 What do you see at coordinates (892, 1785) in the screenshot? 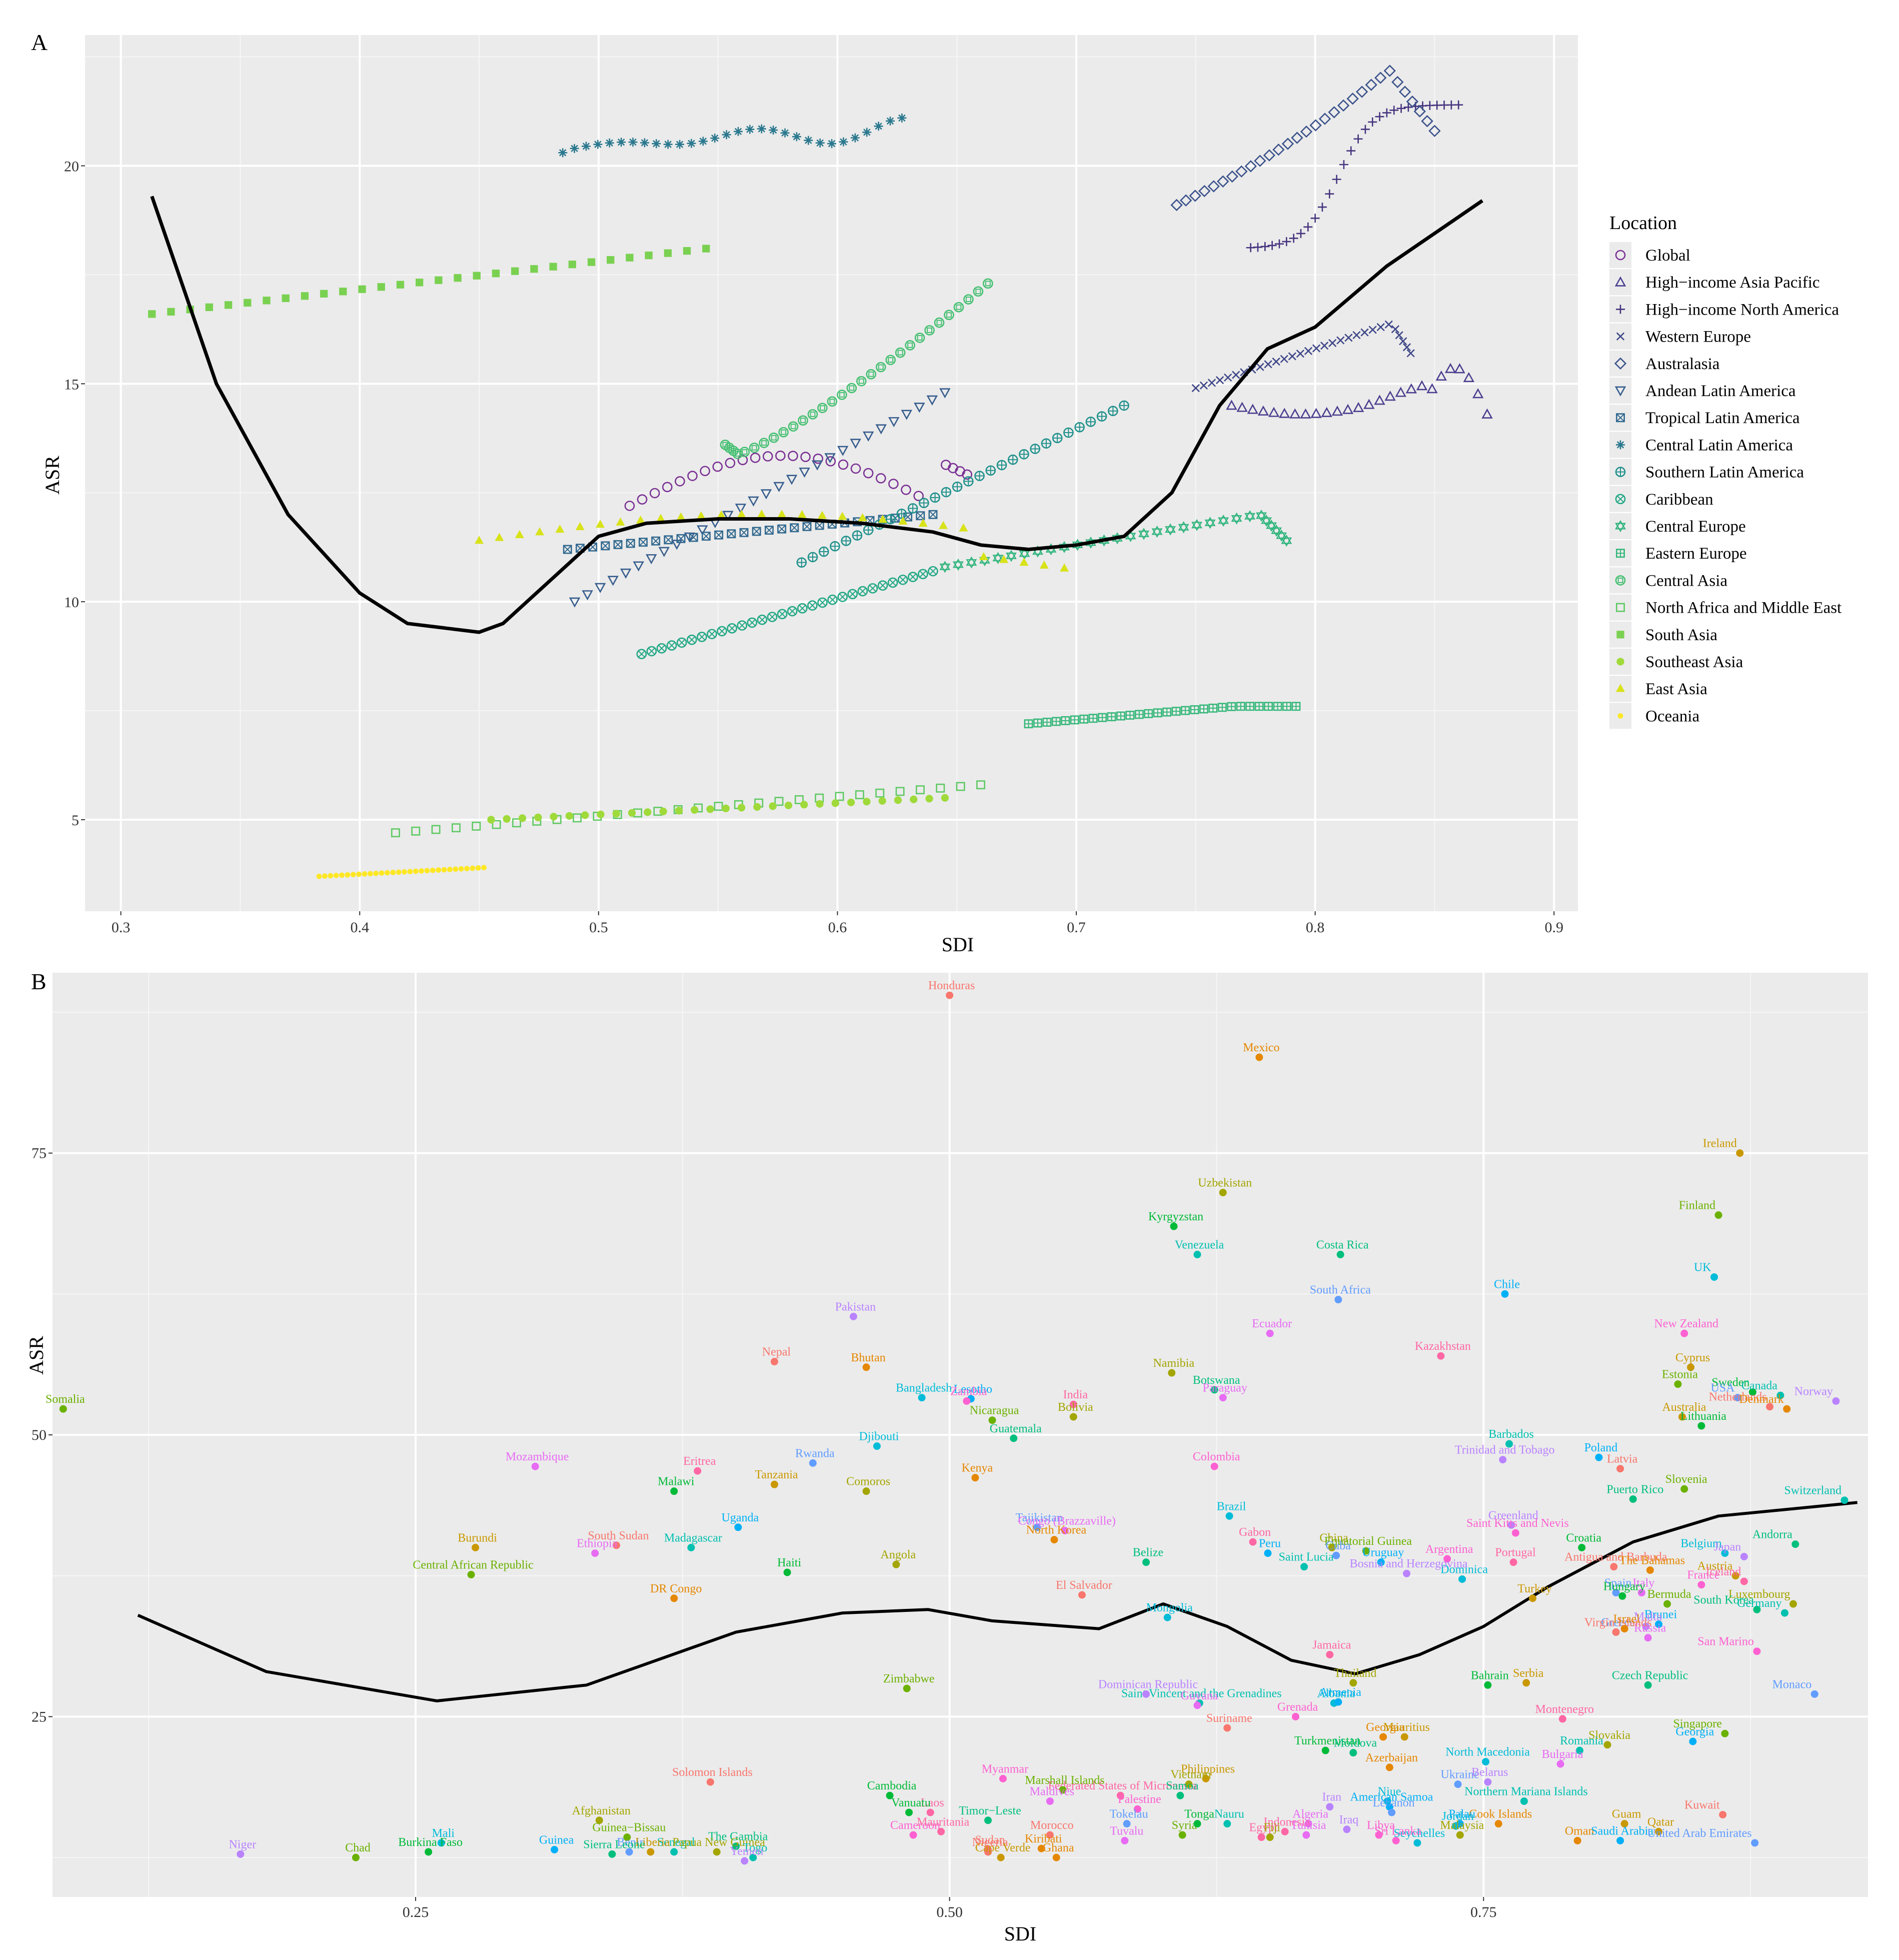
I see `country-label: Cambodia` at bounding box center [892, 1785].